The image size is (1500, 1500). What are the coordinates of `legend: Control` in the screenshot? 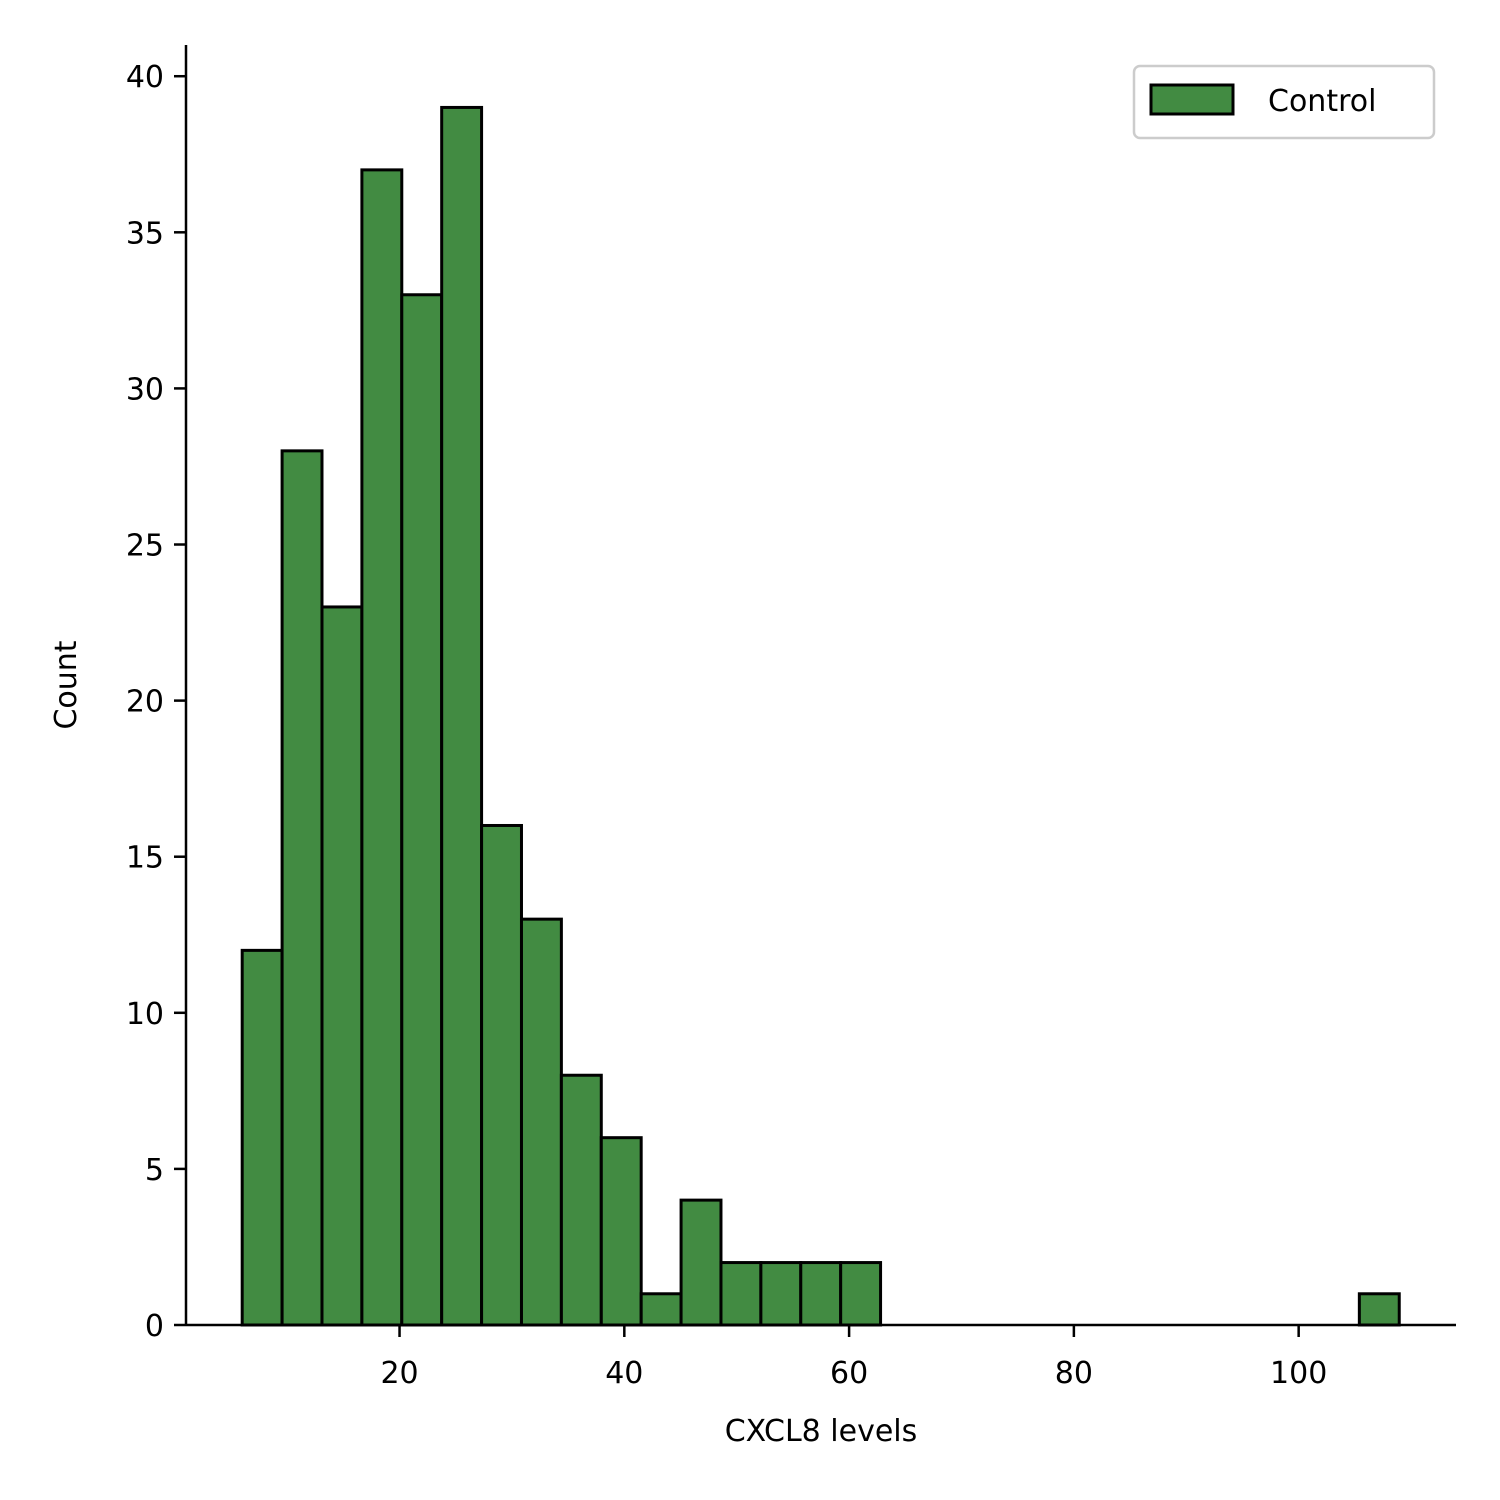 It's located at (1284, 102).